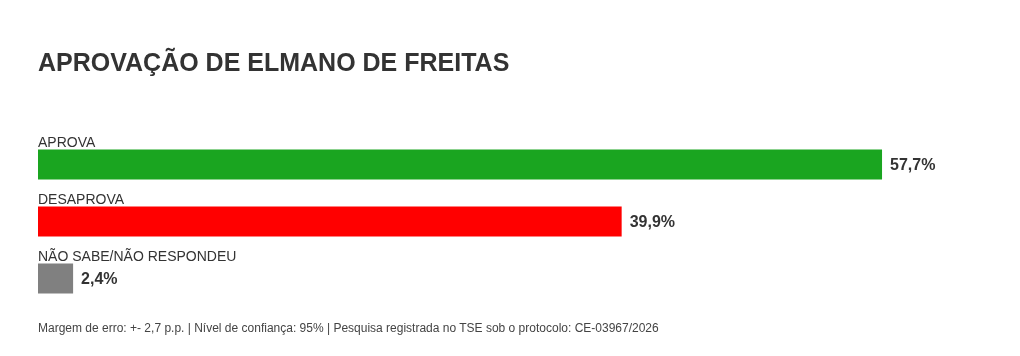 This screenshot has height=356, width=1020. Describe the element at coordinates (81, 198) in the screenshot. I see `y-tick-label: DESAPROVA` at that location.